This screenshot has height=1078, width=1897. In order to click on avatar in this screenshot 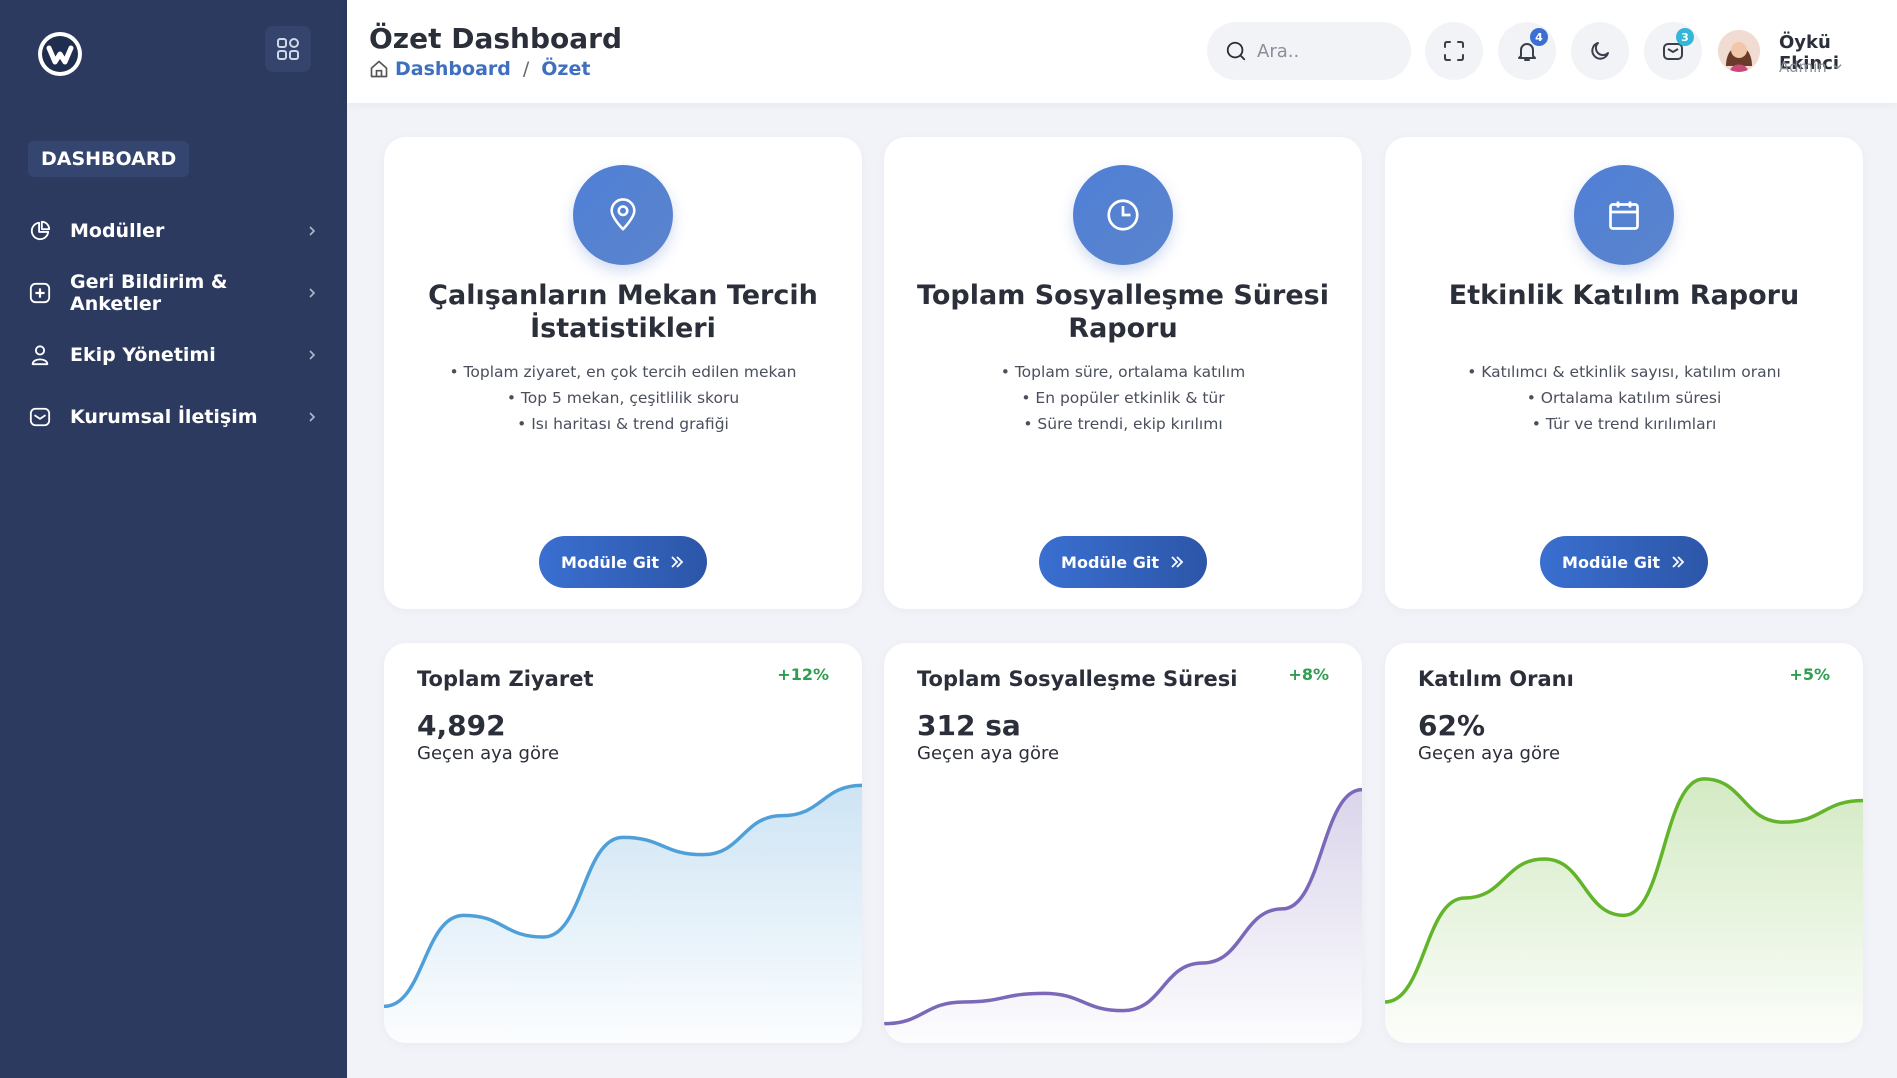, I will do `click(1739, 51)`.